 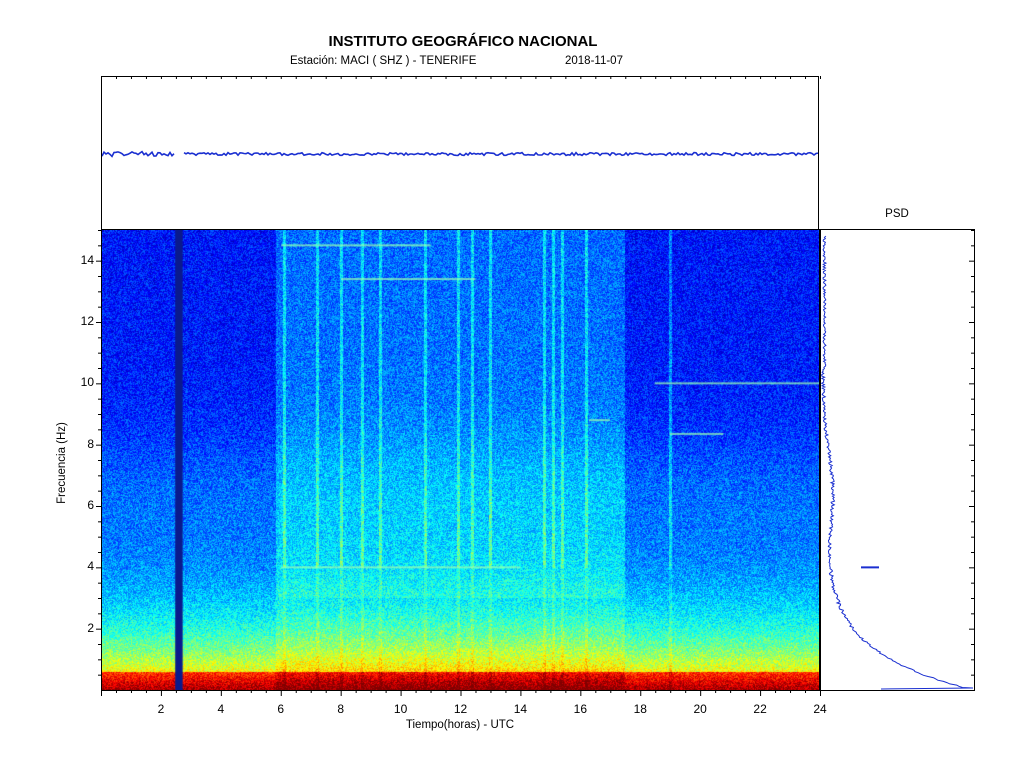 I want to click on station-label: Estación: MACI ( SHZ ) - TENERIFE, so click(x=383, y=61).